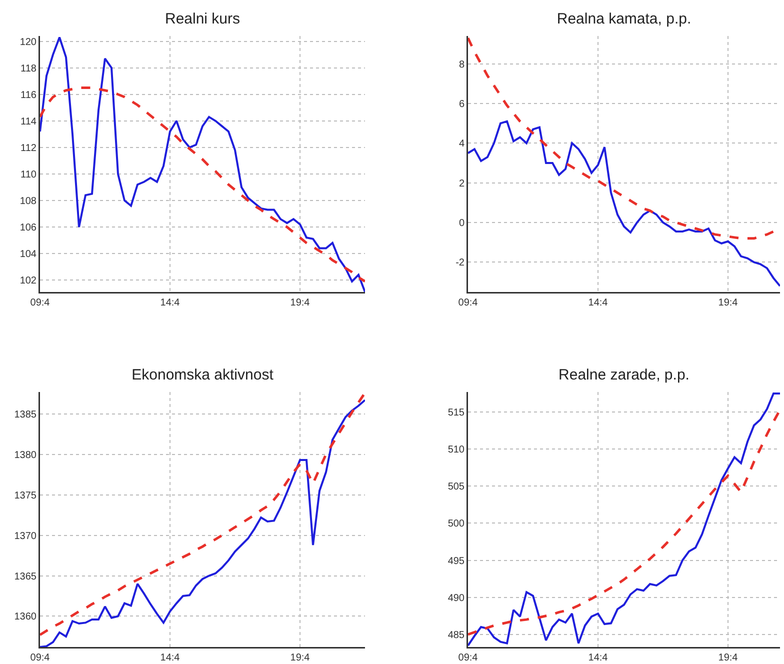 The image size is (784, 664). Describe the element at coordinates (456, 598) in the screenshot. I see `y-tick-label: 490` at that location.